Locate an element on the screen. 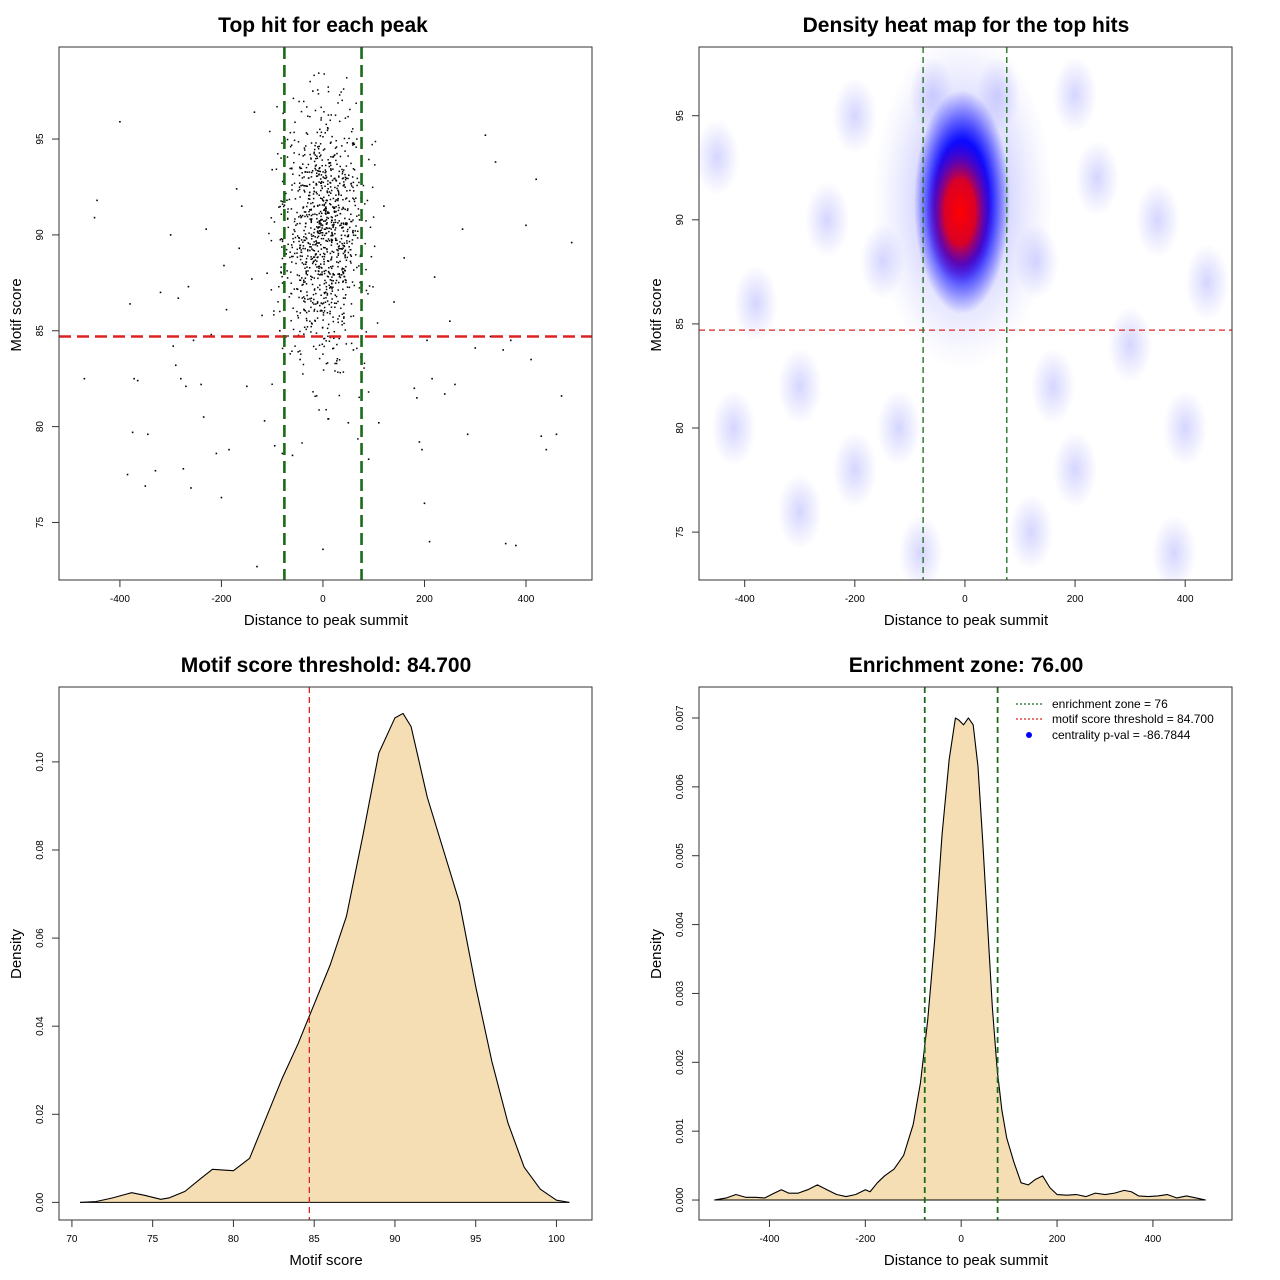 Image resolution: width=1280 pixels, height=1280 pixels. heatmap-y-axis: 75 80 85 90 95 is located at coordinates (687, 324).